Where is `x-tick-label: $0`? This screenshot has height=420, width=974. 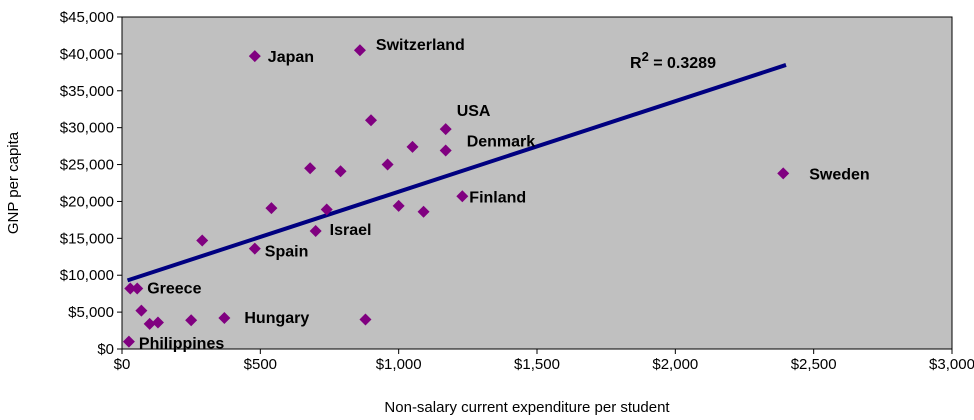
x-tick-label: $0 is located at coordinates (122, 364).